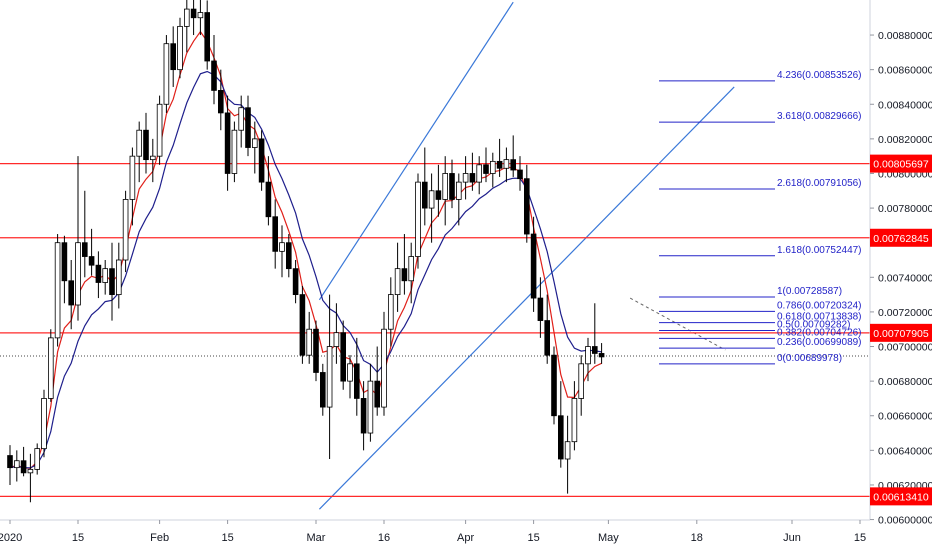 This screenshot has width=932, height=550. I want to click on time-tick-label: Feb, so click(159, 538).